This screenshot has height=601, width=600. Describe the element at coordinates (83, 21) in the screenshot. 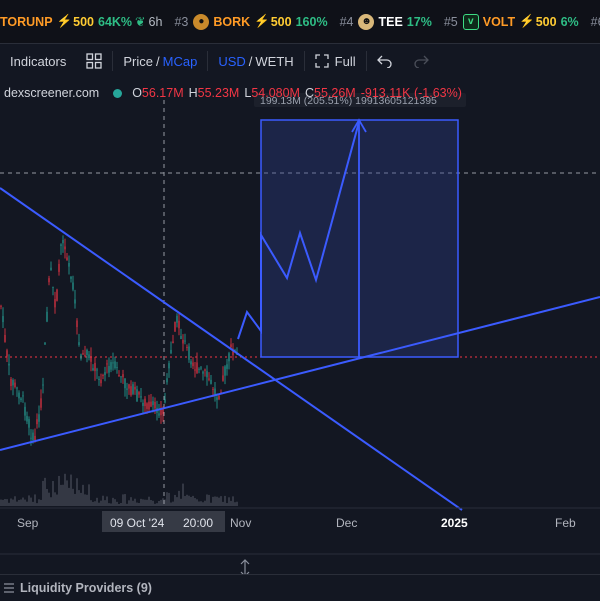

I see `ticker-boost: 500` at that location.